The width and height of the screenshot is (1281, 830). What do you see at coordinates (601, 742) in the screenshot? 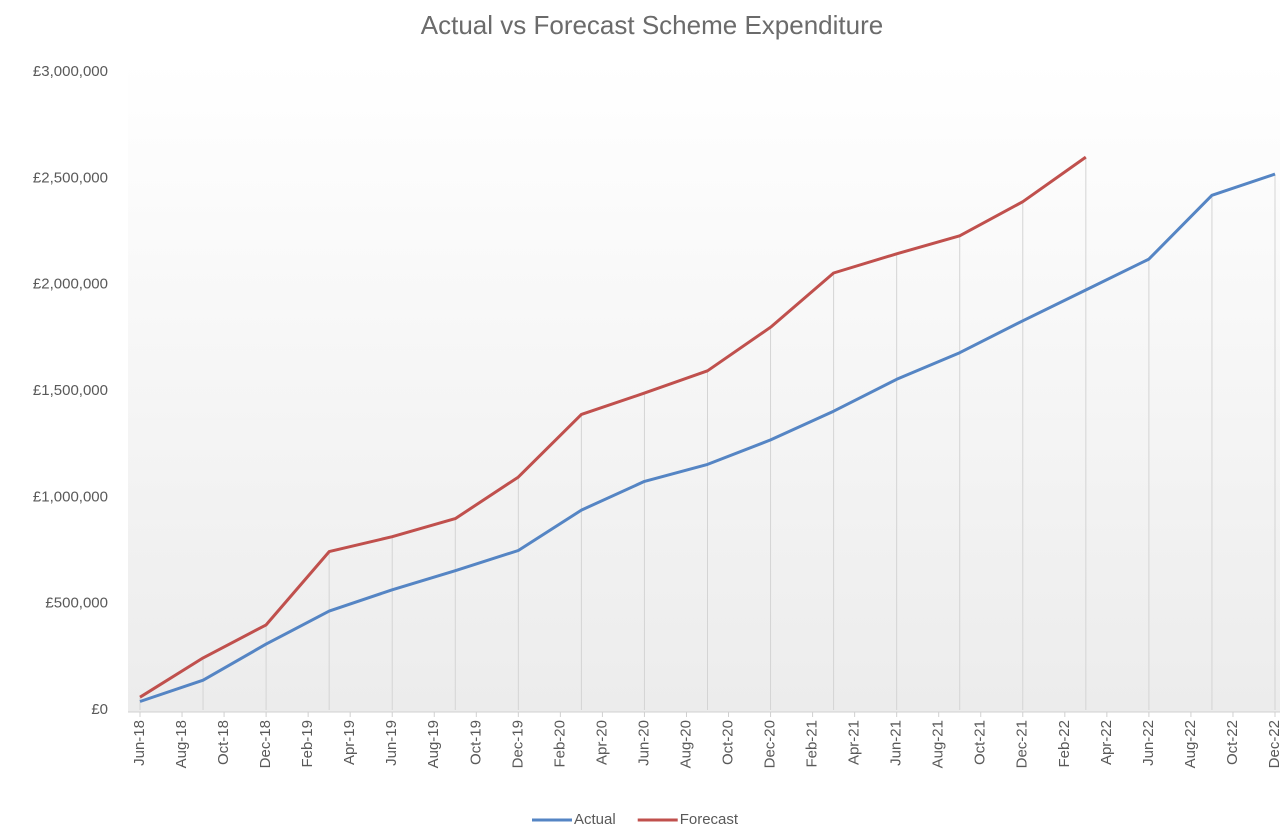
I see `x-tick-label: Apr-20` at bounding box center [601, 742].